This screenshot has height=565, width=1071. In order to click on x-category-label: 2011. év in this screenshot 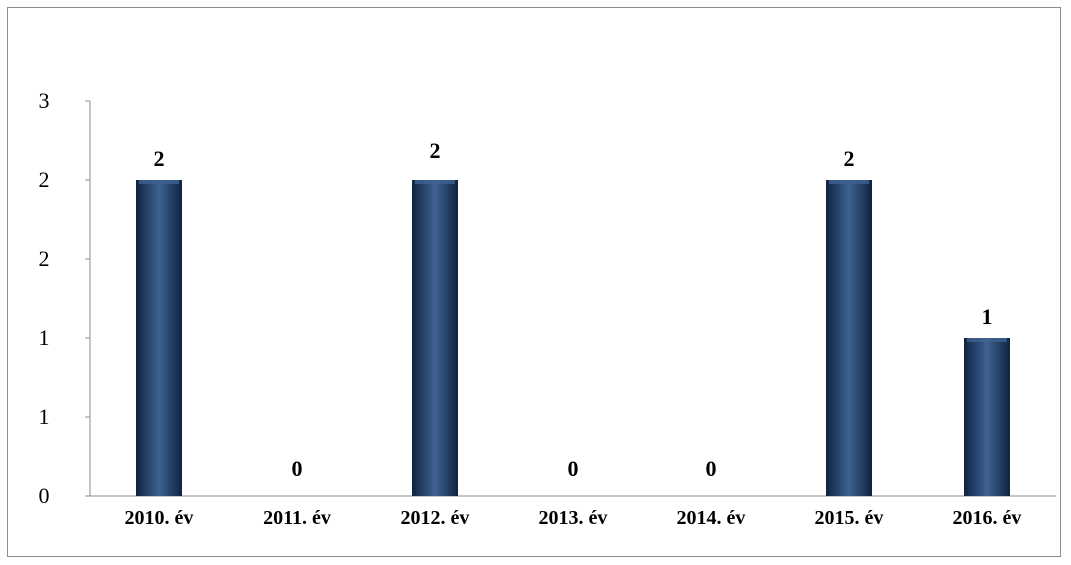, I will do `click(297, 518)`.